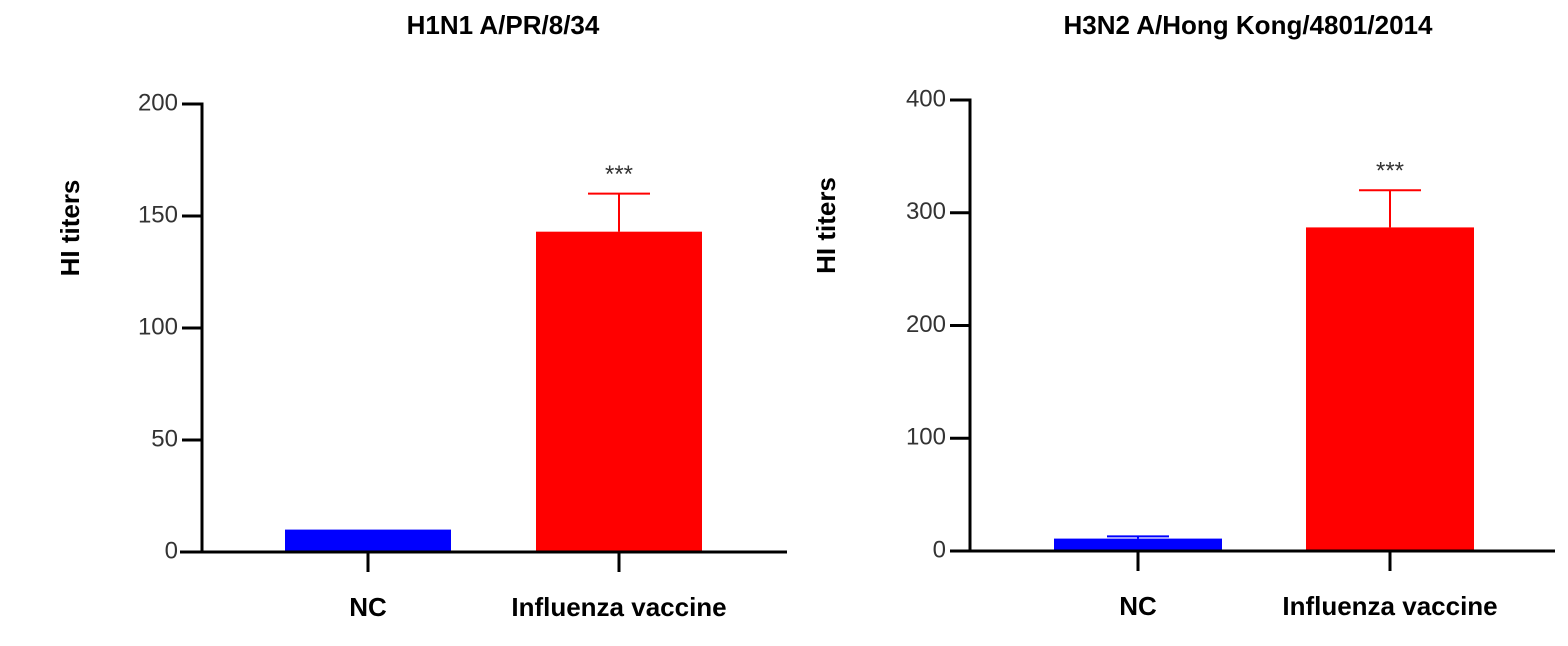 The image size is (1568, 646). I want to click on y-tick-label: 300, so click(926, 211).